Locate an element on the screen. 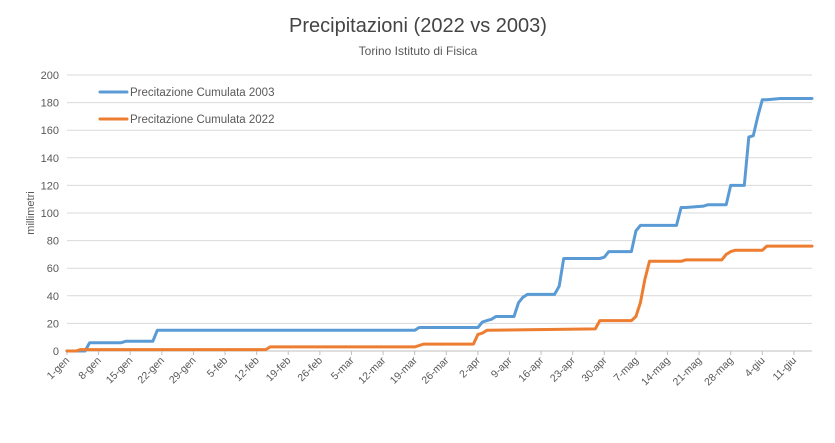 The image size is (835, 443). y-tick-label: 180 is located at coordinates (50, 104).